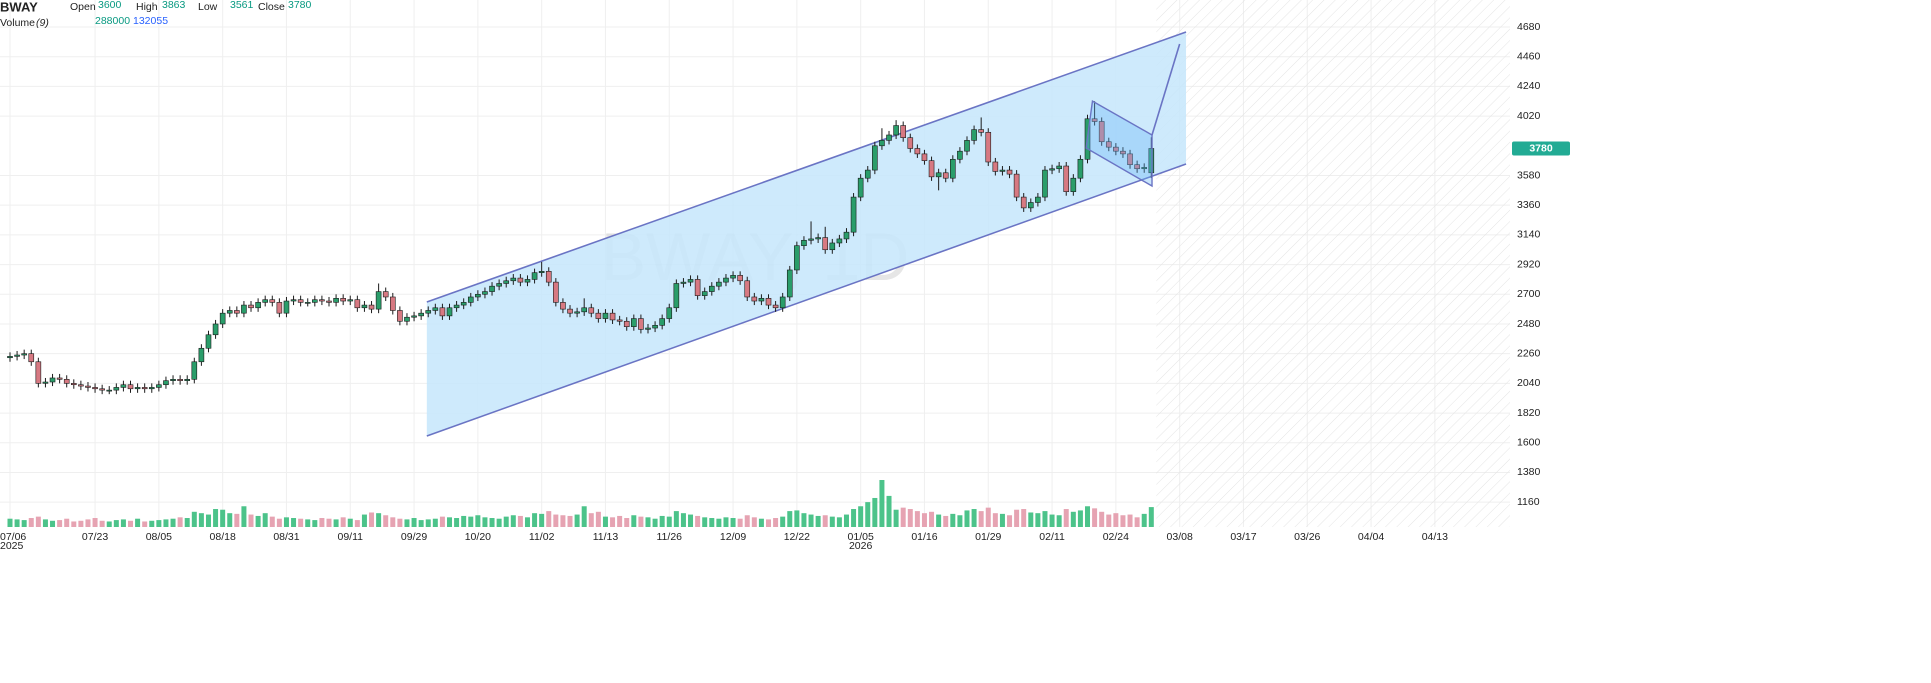  I want to click on y-tick-label: 4680, so click(1529, 27).